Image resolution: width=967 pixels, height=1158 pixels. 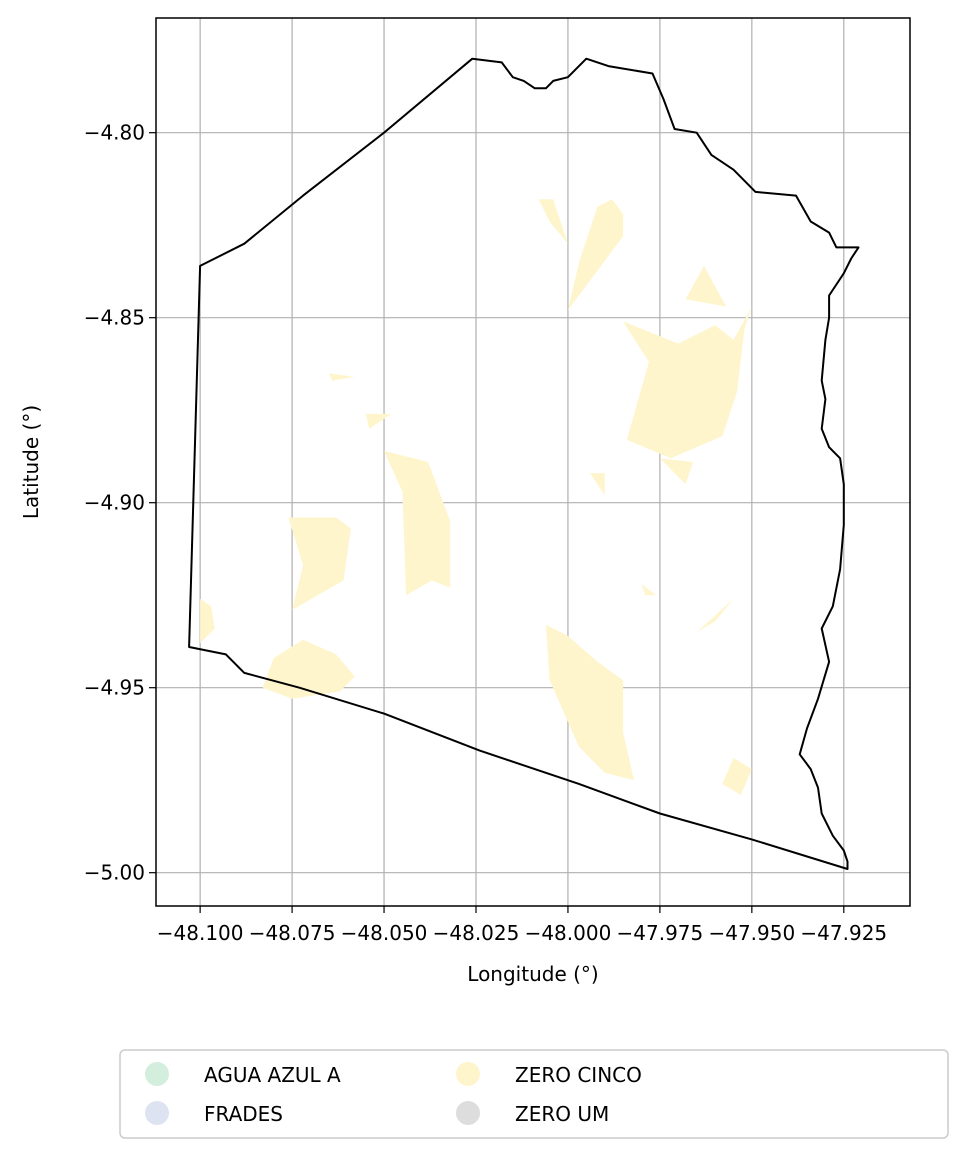 What do you see at coordinates (476, 933) in the screenshot?
I see `x-tick-label: −48.025` at bounding box center [476, 933].